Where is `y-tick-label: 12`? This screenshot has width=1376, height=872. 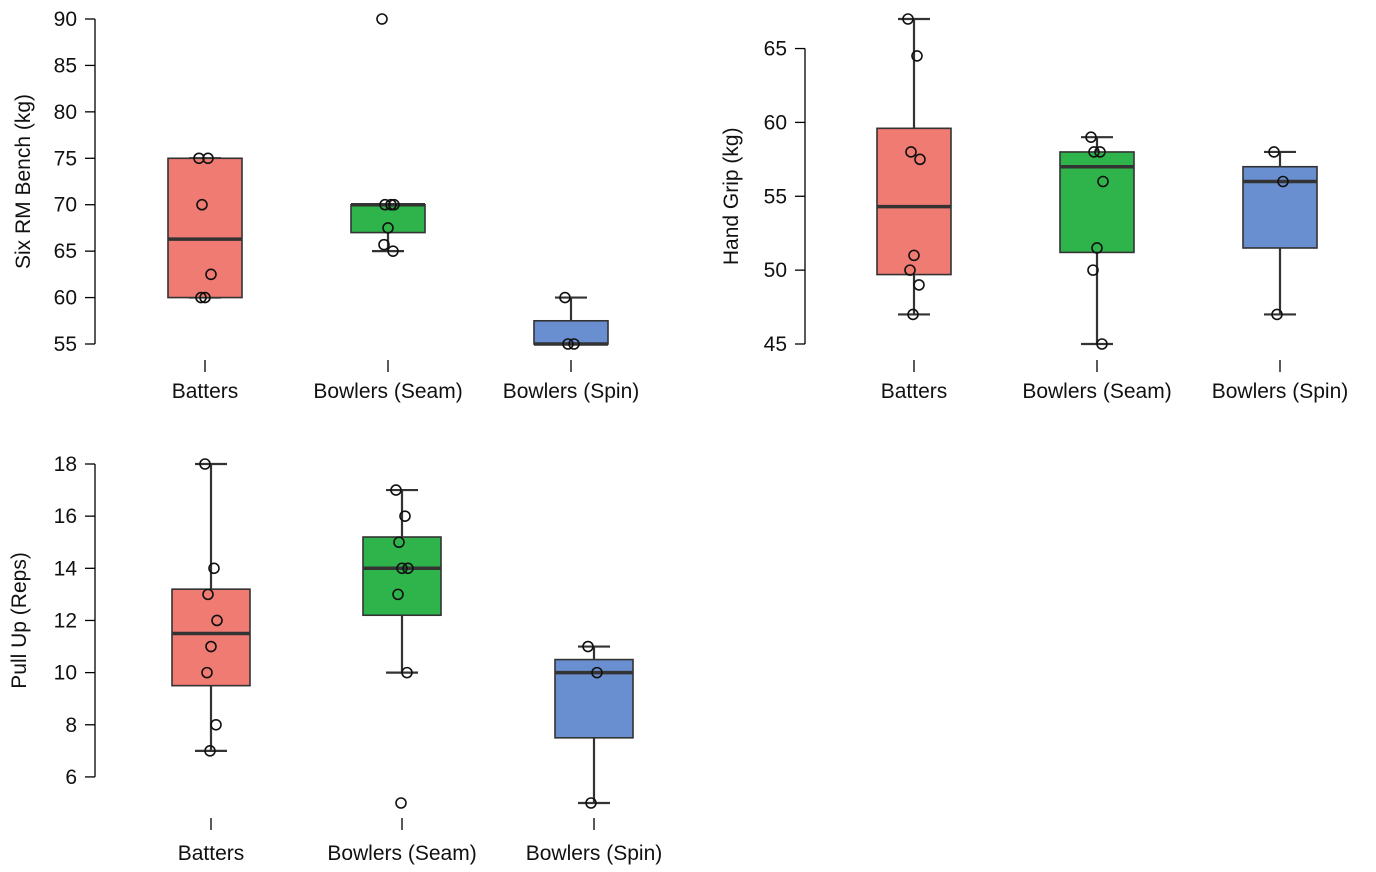
y-tick-label: 12 is located at coordinates (65, 620).